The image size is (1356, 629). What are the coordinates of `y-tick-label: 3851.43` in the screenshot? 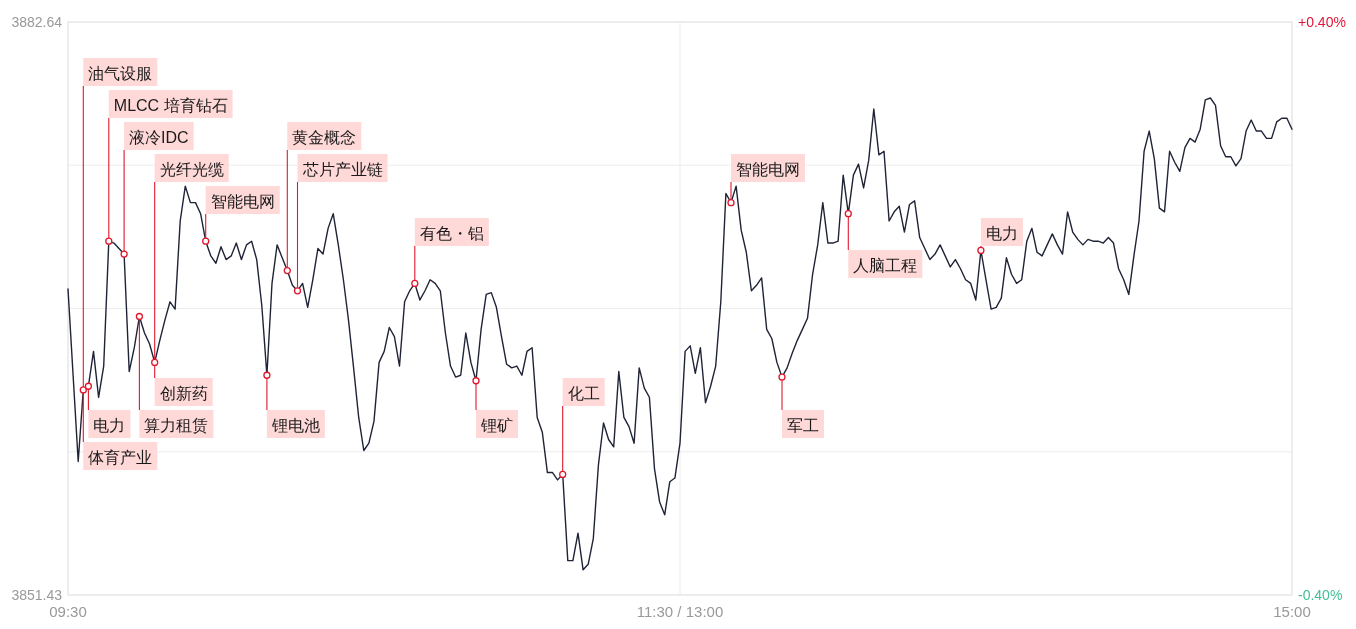 It's located at (36, 595).